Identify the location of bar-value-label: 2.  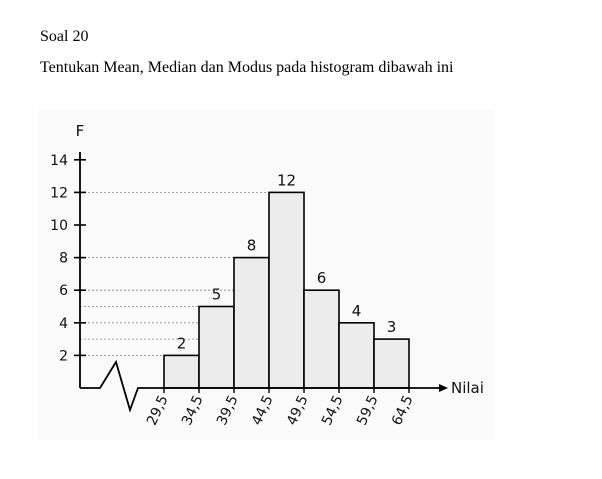
(182, 343).